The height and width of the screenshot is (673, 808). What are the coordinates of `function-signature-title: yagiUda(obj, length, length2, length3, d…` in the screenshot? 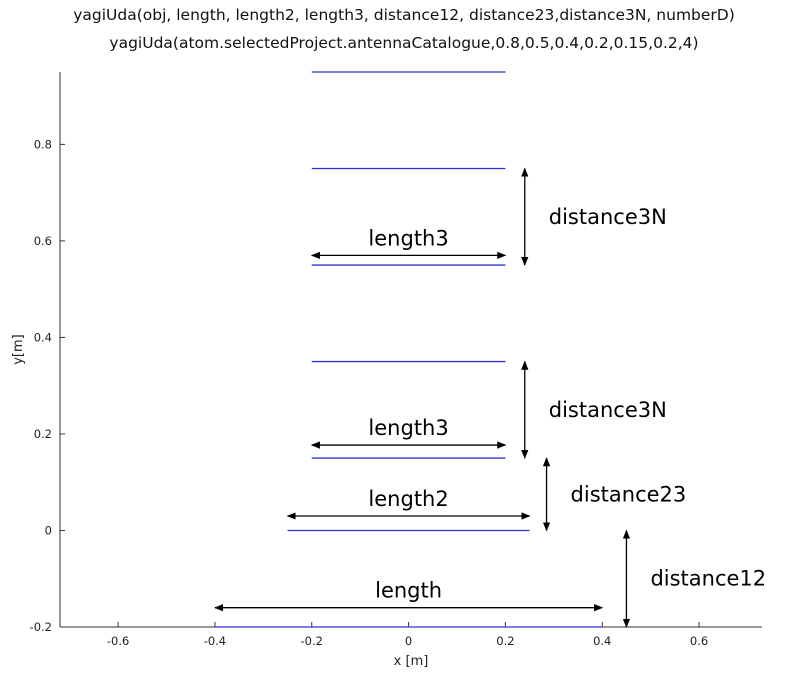 It's located at (404, 15).